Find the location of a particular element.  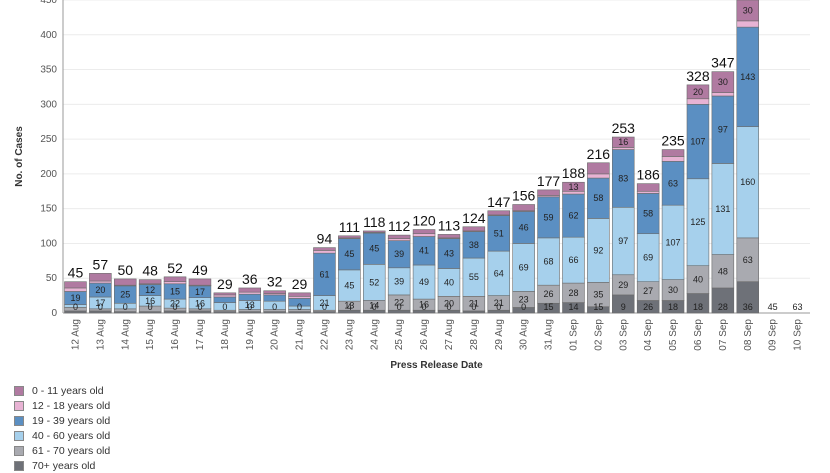

x-tick-label: 02 Sep is located at coordinates (598, 335).